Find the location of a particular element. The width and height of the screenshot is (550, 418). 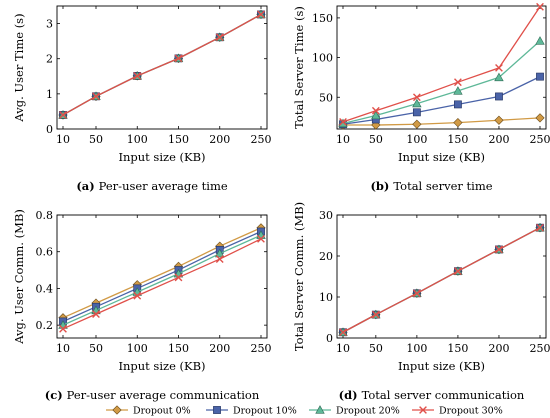

subfigure-caption: (b) Total server time is located at coordinates (431, 186).